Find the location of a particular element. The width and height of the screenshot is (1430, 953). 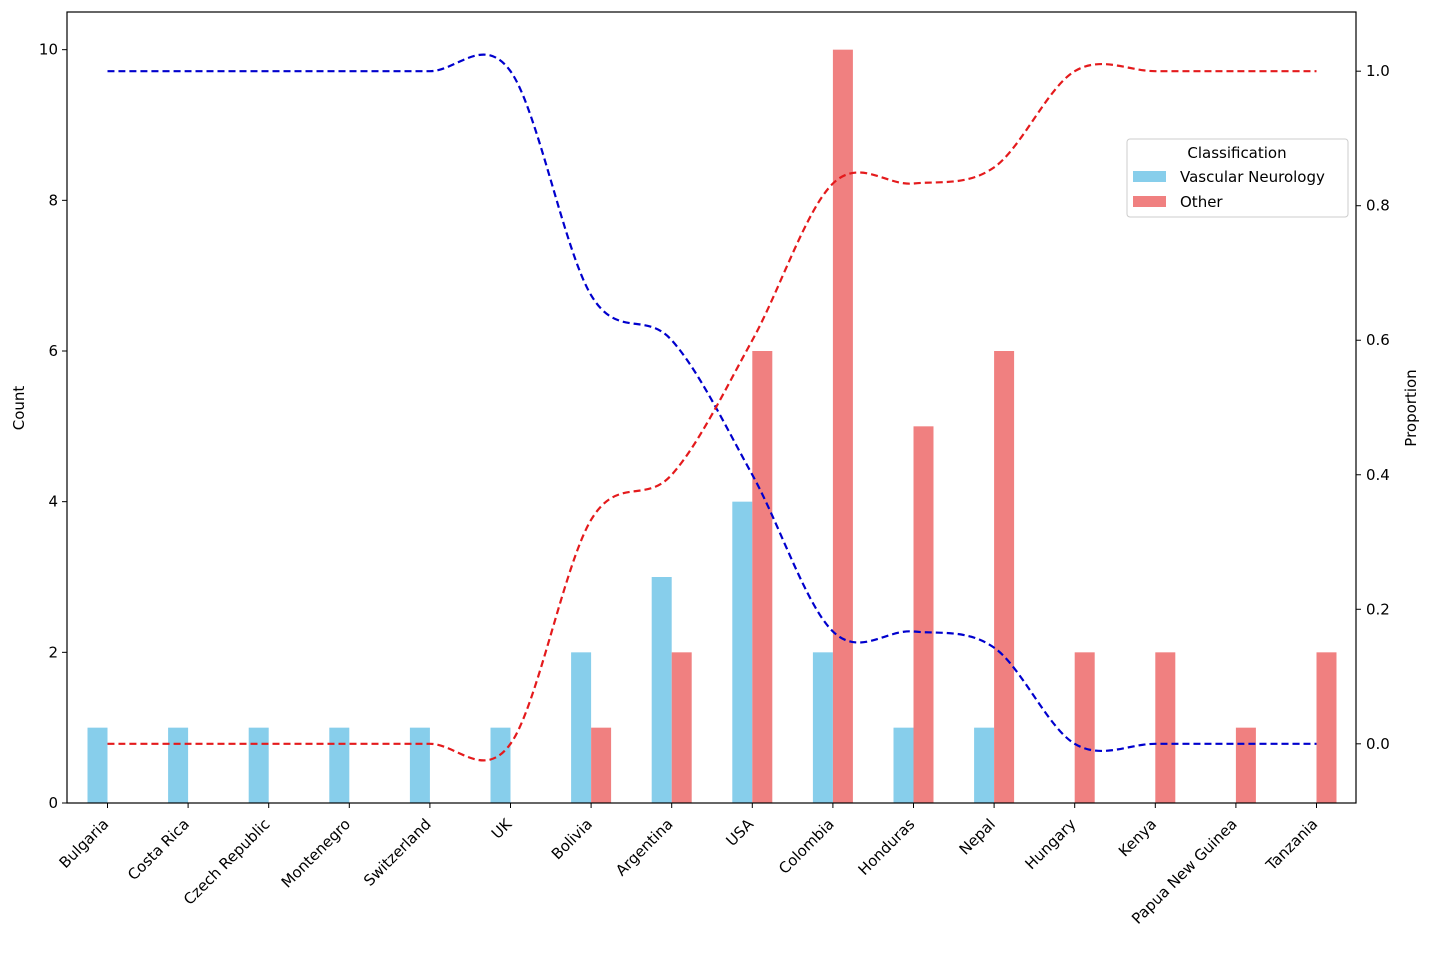

bar-other-tanzania is located at coordinates (1326, 727).